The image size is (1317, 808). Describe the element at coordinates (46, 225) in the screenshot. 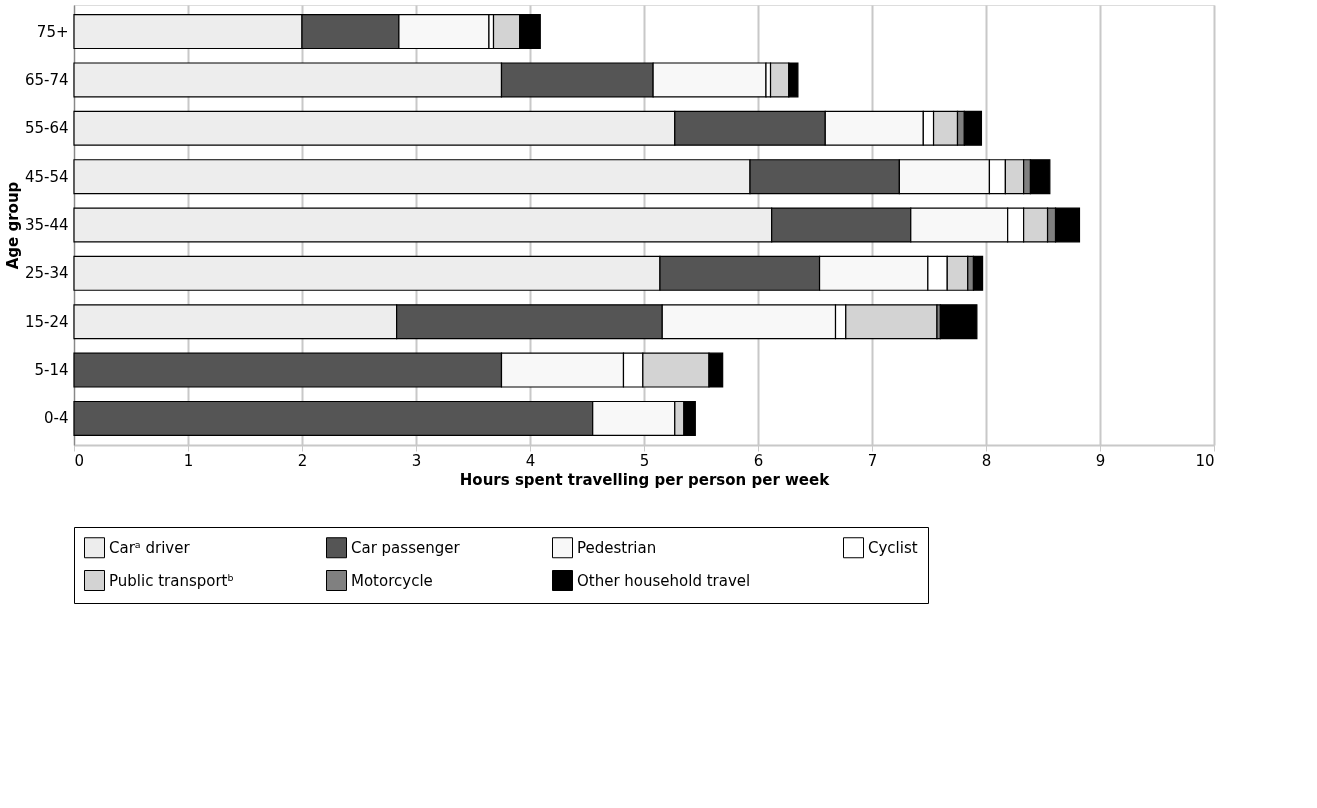

I see `y-tick-label: 35-44` at that location.